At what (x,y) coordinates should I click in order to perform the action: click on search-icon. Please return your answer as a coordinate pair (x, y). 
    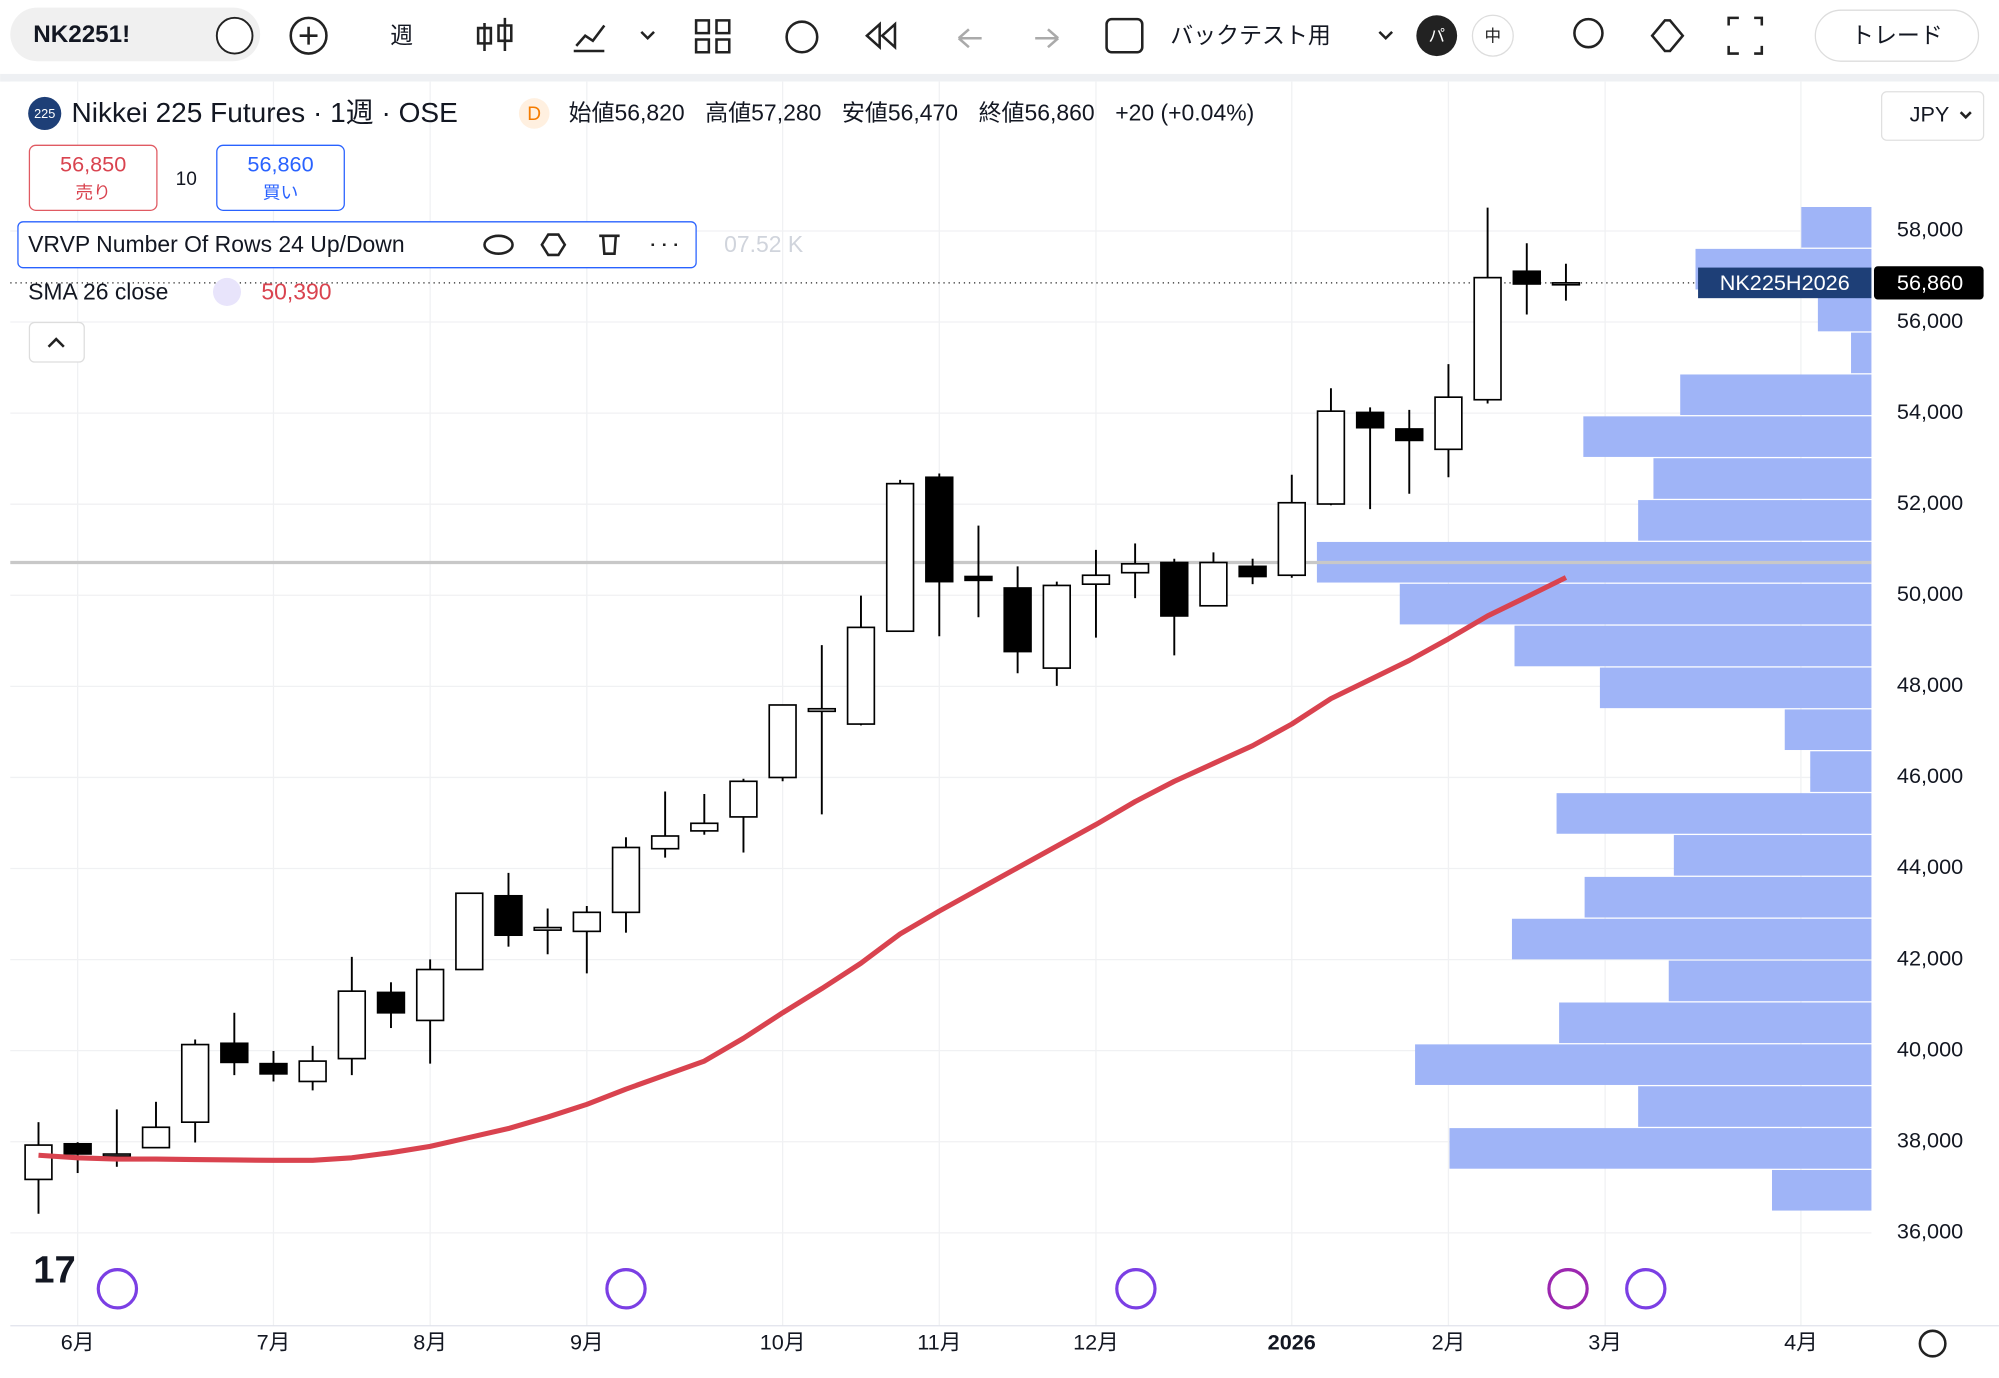
    Looking at the image, I should click on (1588, 33).